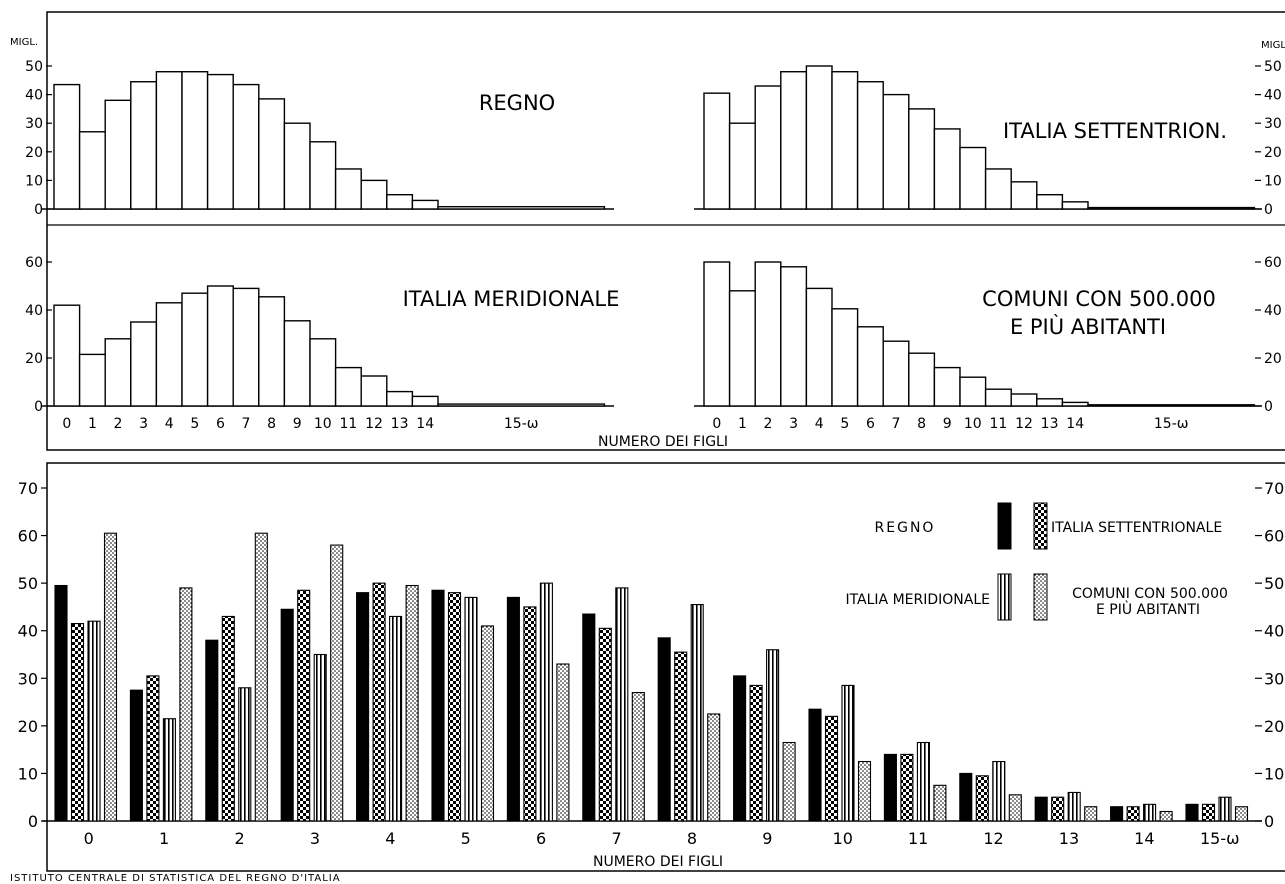 Image resolution: width=1285 pixels, height=884 pixels. Describe the element at coordinates (220, 424) in the screenshot. I see `x-tick-label-2-6: 6` at that location.